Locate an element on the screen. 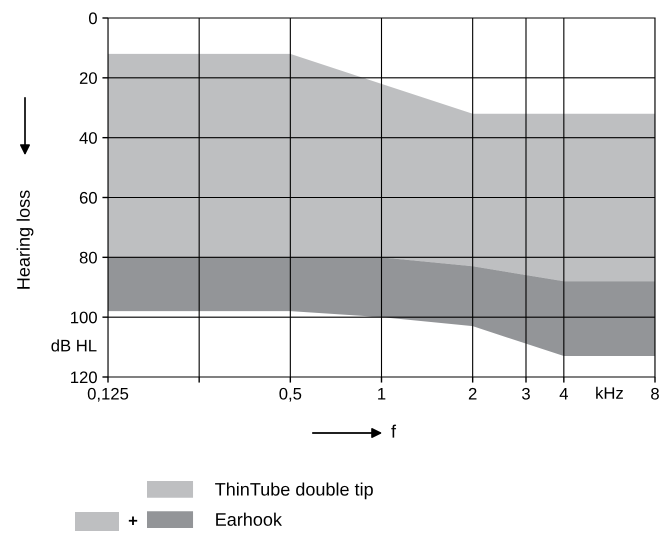  y-tick-label: 40 is located at coordinates (88, 138).